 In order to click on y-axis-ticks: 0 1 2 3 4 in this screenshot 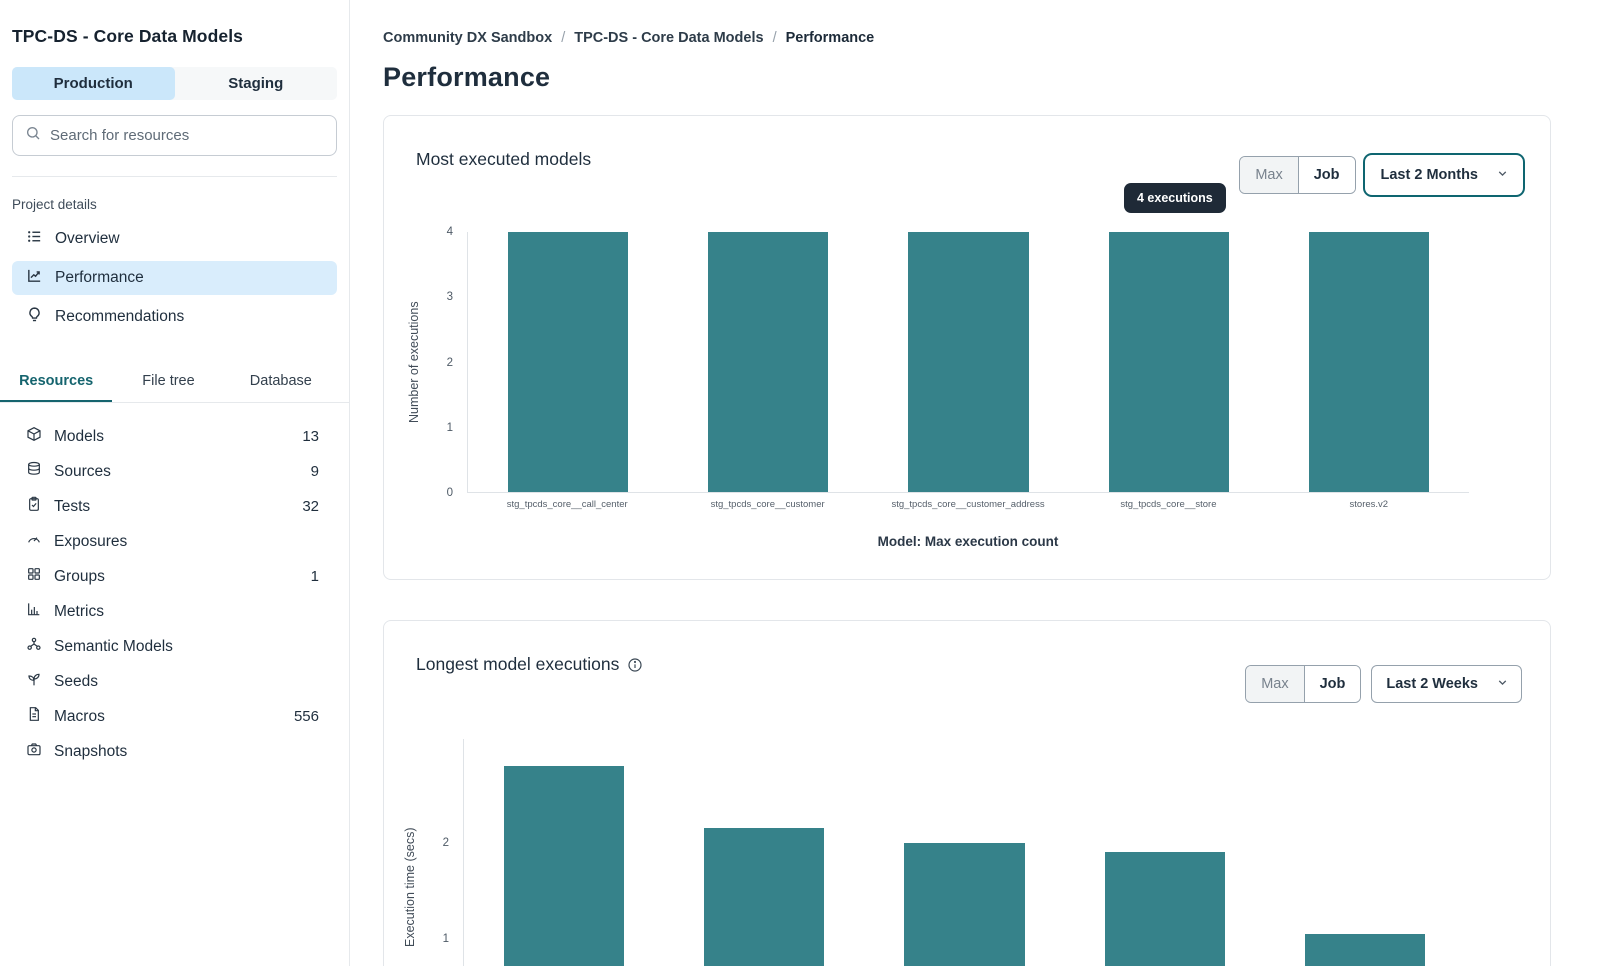, I will do `click(445, 362)`.